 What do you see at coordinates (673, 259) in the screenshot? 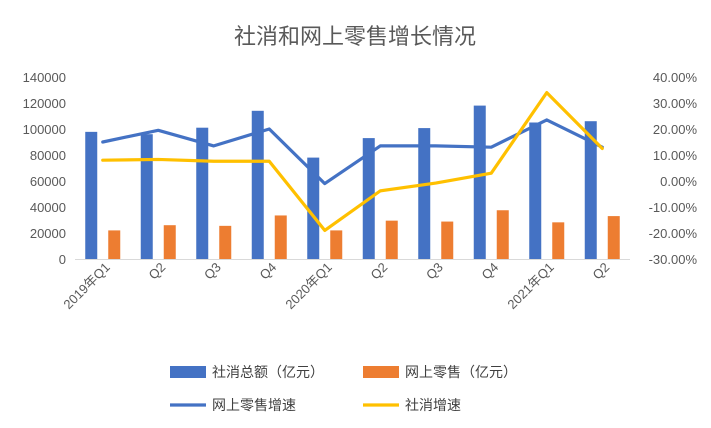
I see `y-right-tick-label: -30.00%` at bounding box center [673, 259].